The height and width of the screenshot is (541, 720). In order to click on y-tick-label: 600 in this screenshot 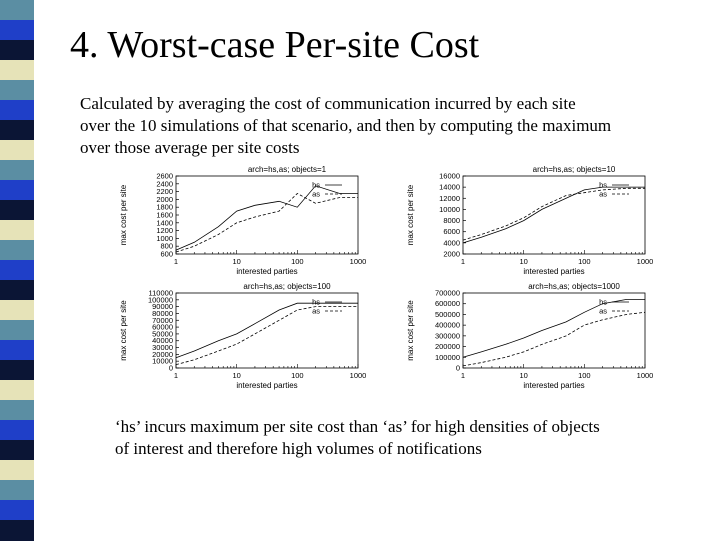, I will do `click(166, 254)`.